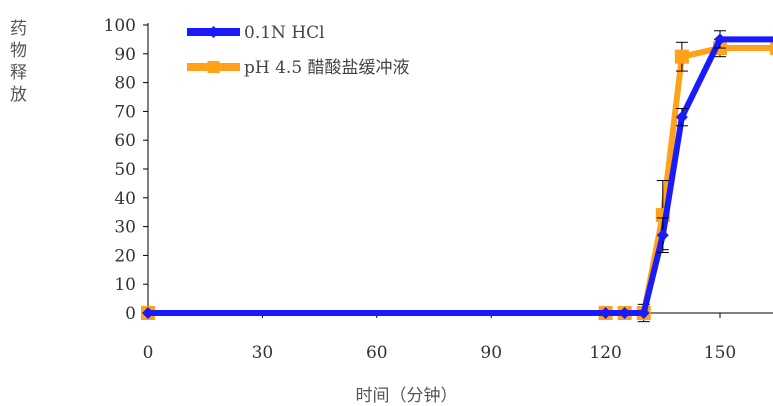 The image size is (773, 406). Describe the element at coordinates (125, 199) in the screenshot. I see `y-tick-label: 40` at that location.